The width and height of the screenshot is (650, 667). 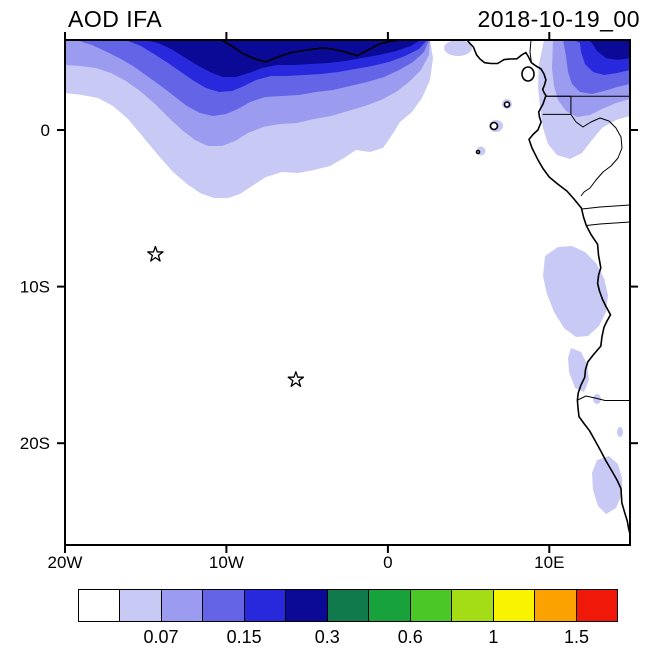 I want to click on x-tick-label-20w: 20W, so click(x=65, y=562).